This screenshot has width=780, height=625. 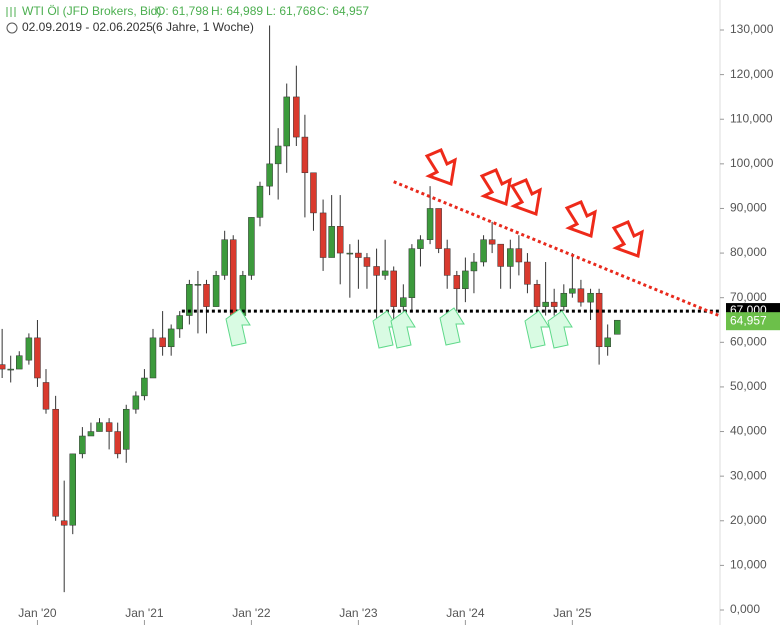 I want to click on y-tick-label: 0,000, so click(x=745, y=609).